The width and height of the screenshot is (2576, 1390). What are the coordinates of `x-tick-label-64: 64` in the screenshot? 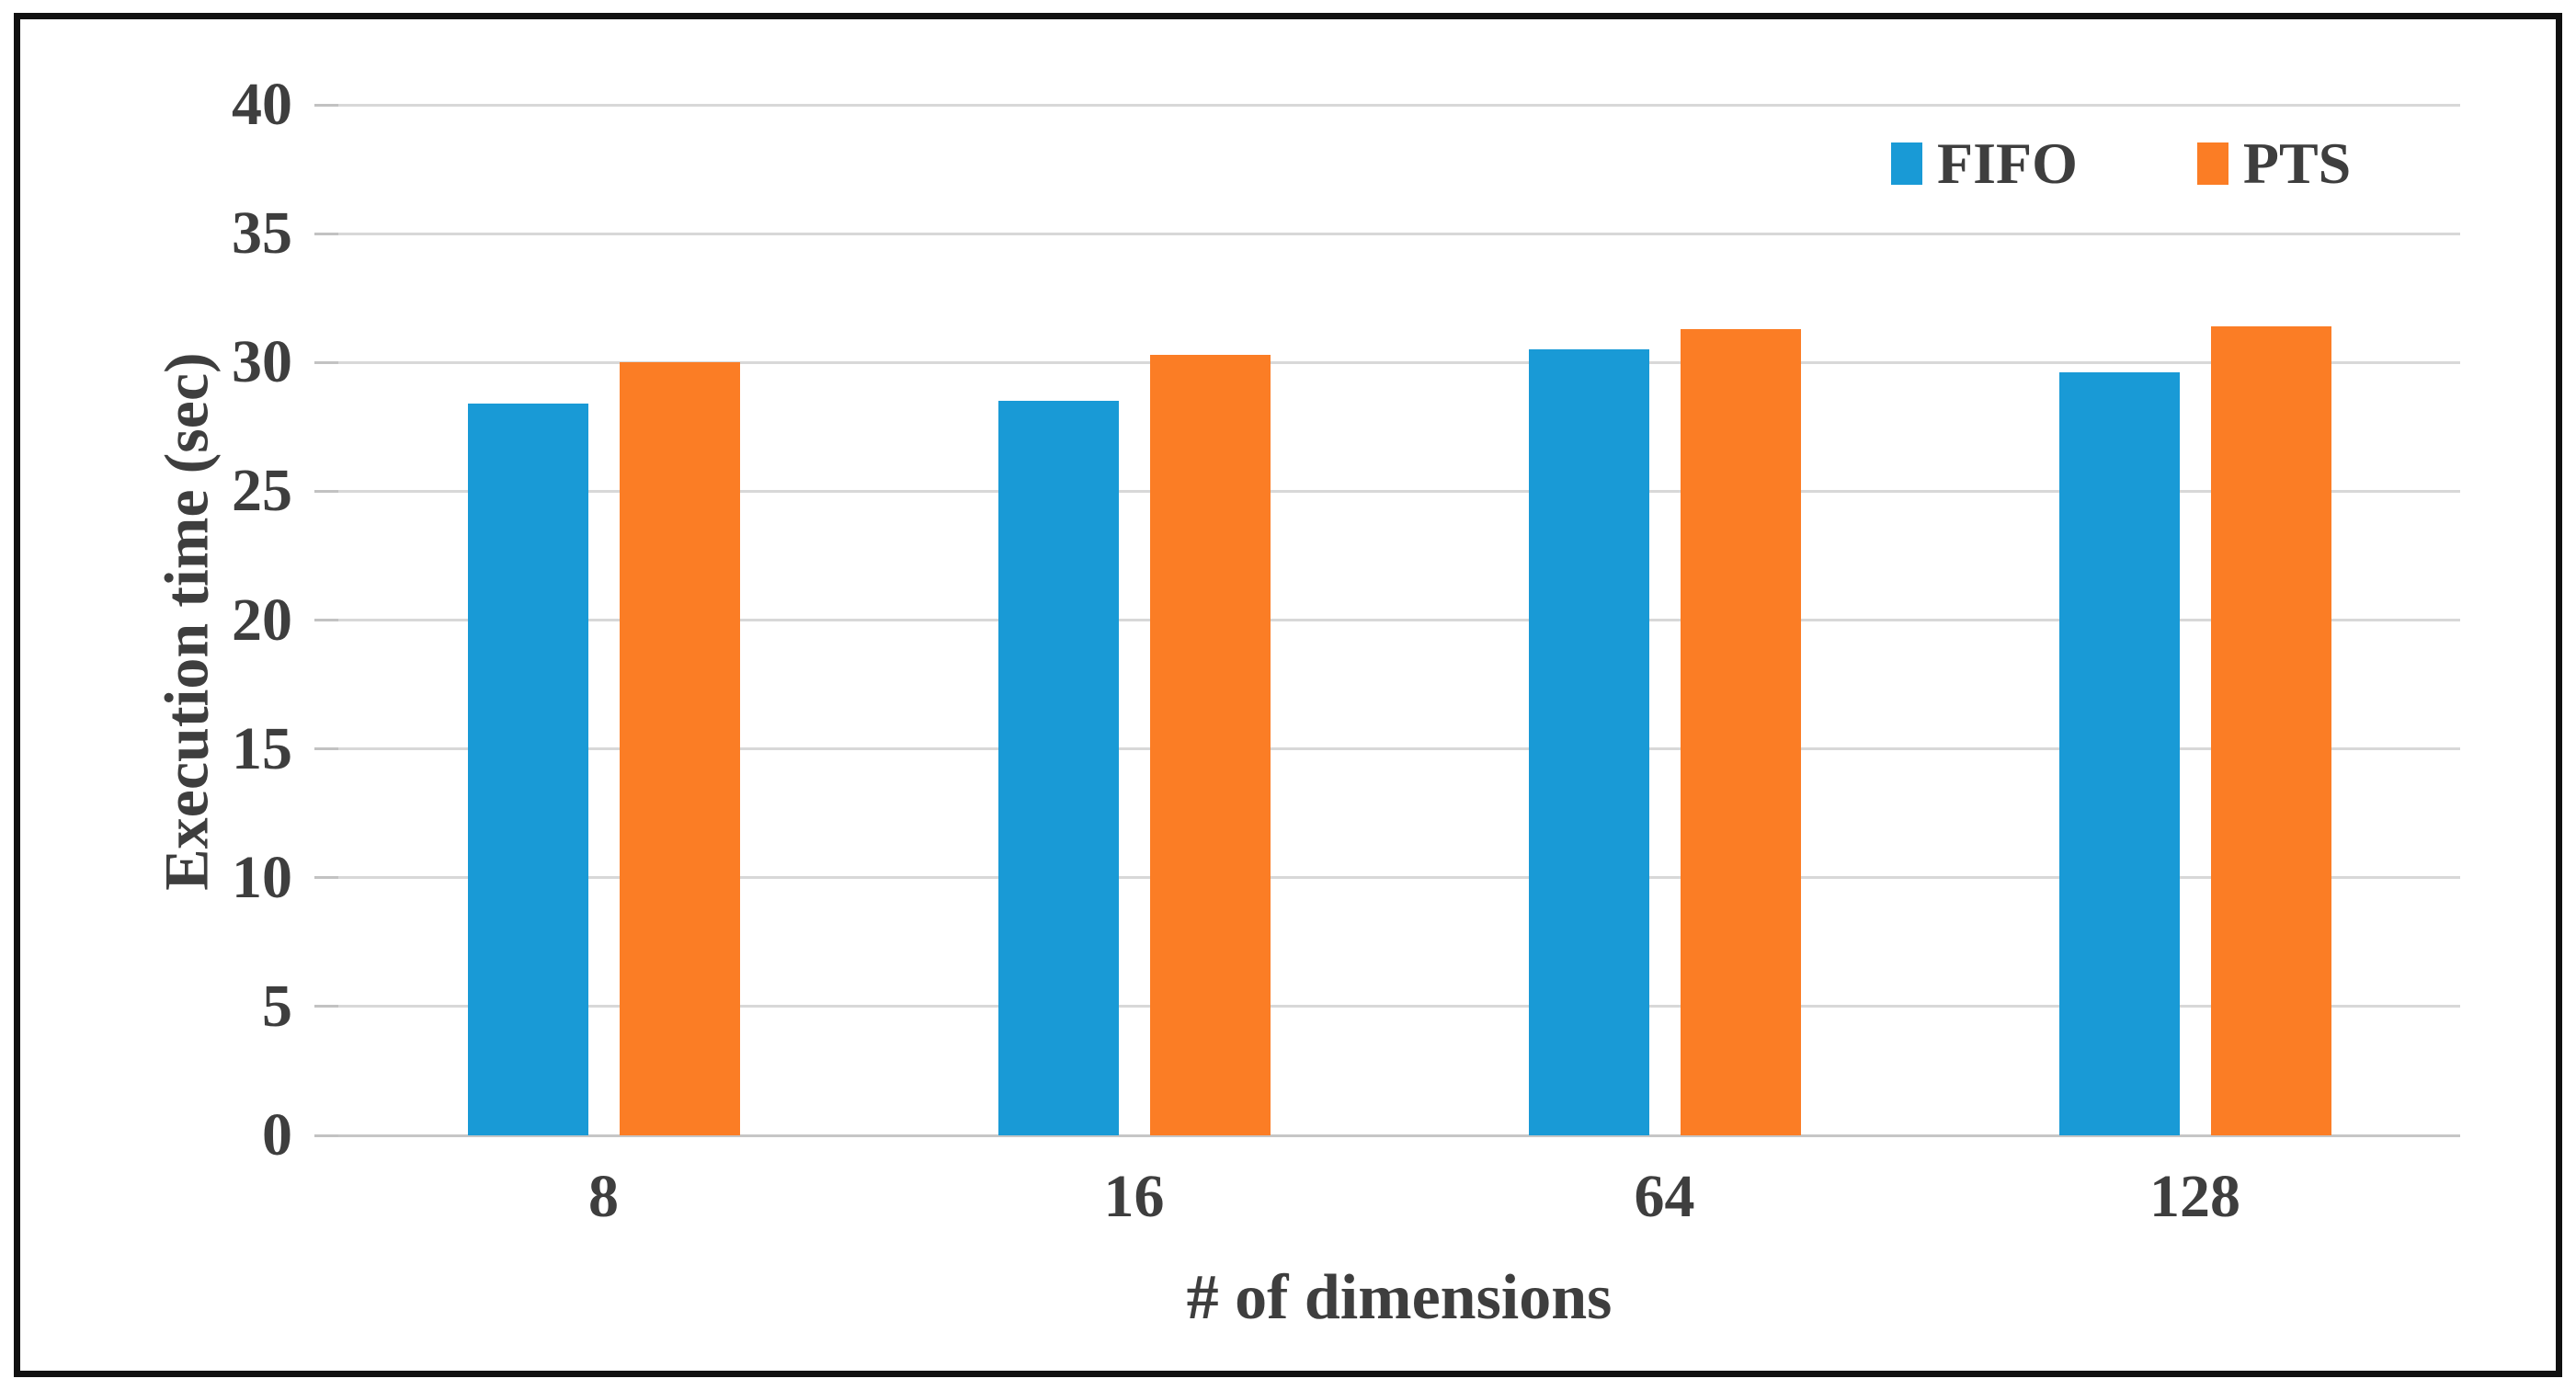 It's located at (1664, 1196).